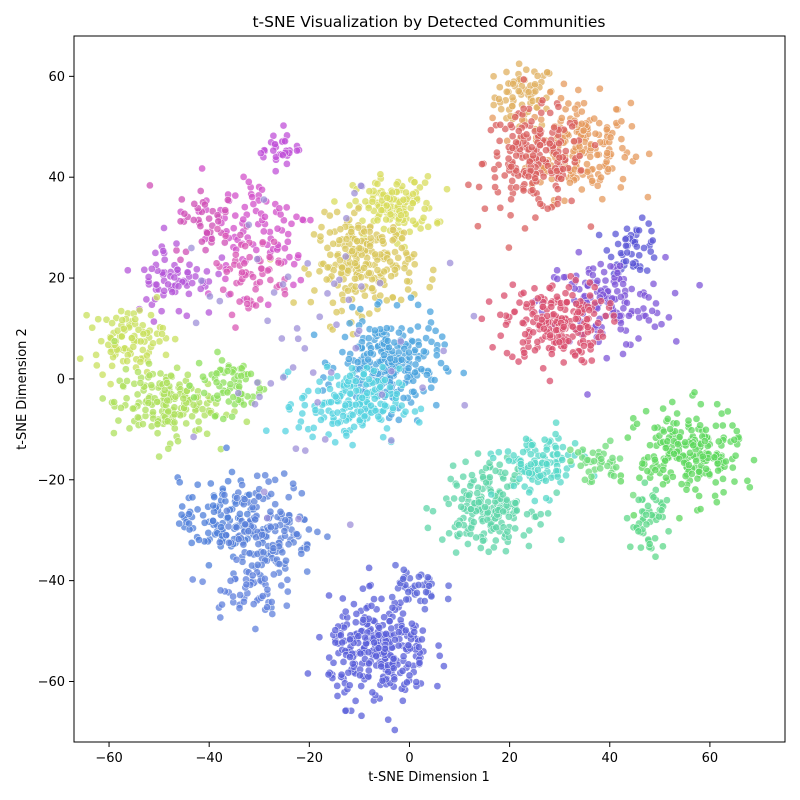 This screenshot has width=800, height=800. Describe the element at coordinates (609, 758) in the screenshot. I see `x-tick-label: 40` at that location.